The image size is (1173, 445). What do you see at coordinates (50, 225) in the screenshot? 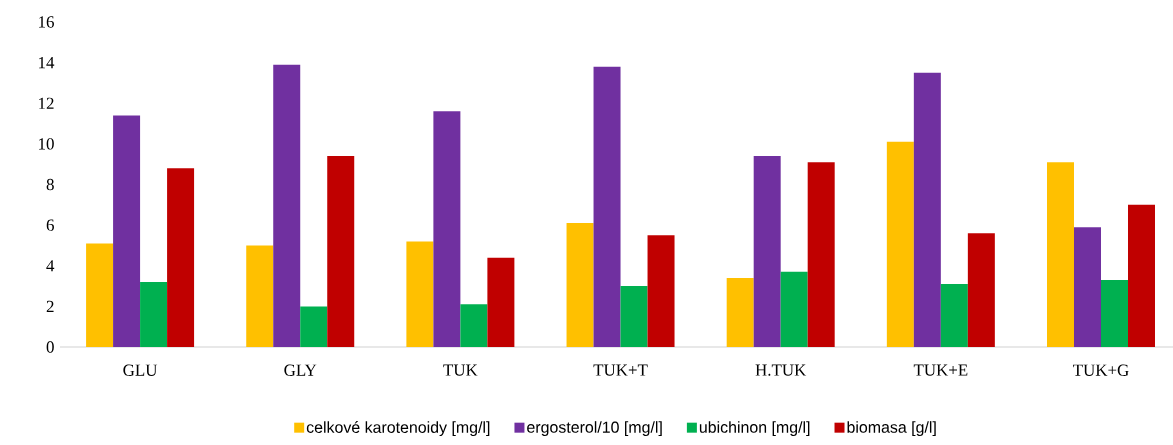
I see `y-tick-label: 6` at bounding box center [50, 225].